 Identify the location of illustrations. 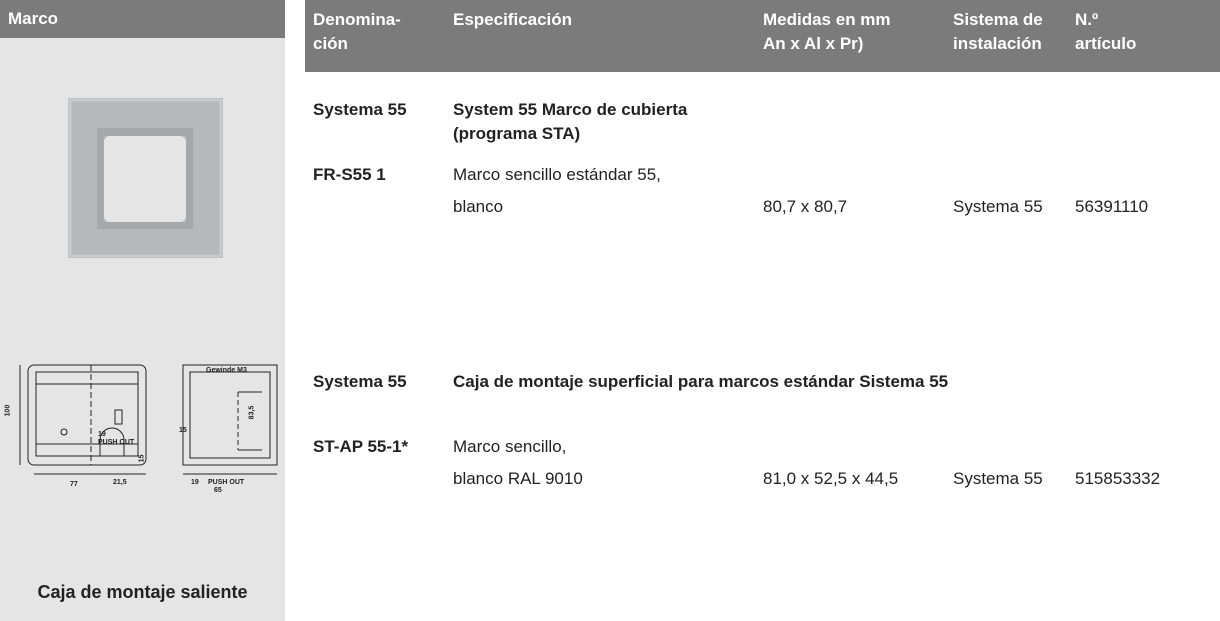
(148, 286).